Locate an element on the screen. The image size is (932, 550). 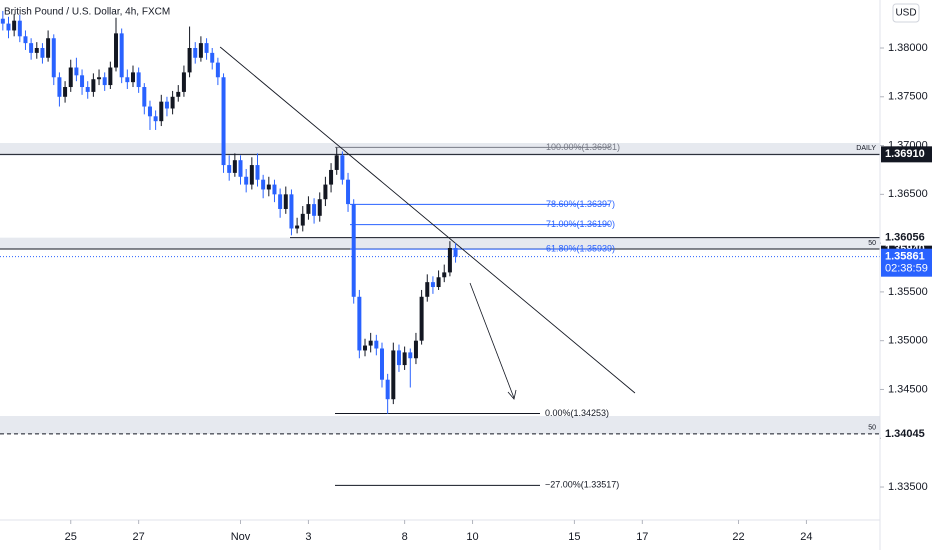
x-tick-label: 25 is located at coordinates (71, 537).